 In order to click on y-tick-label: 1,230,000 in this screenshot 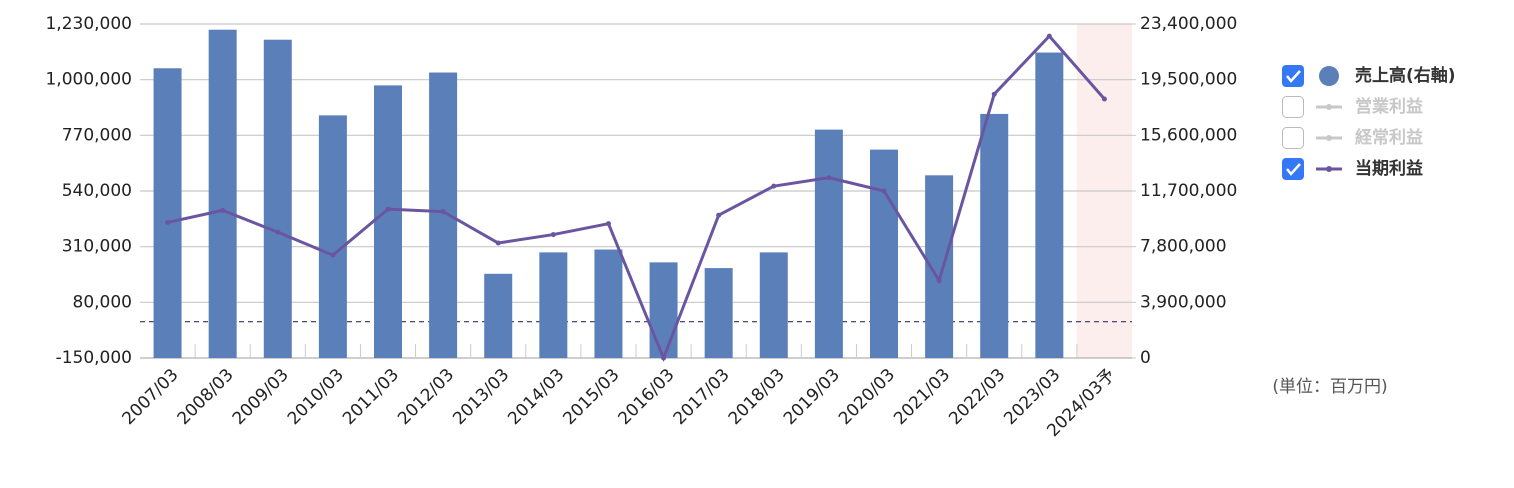, I will do `click(88, 24)`.